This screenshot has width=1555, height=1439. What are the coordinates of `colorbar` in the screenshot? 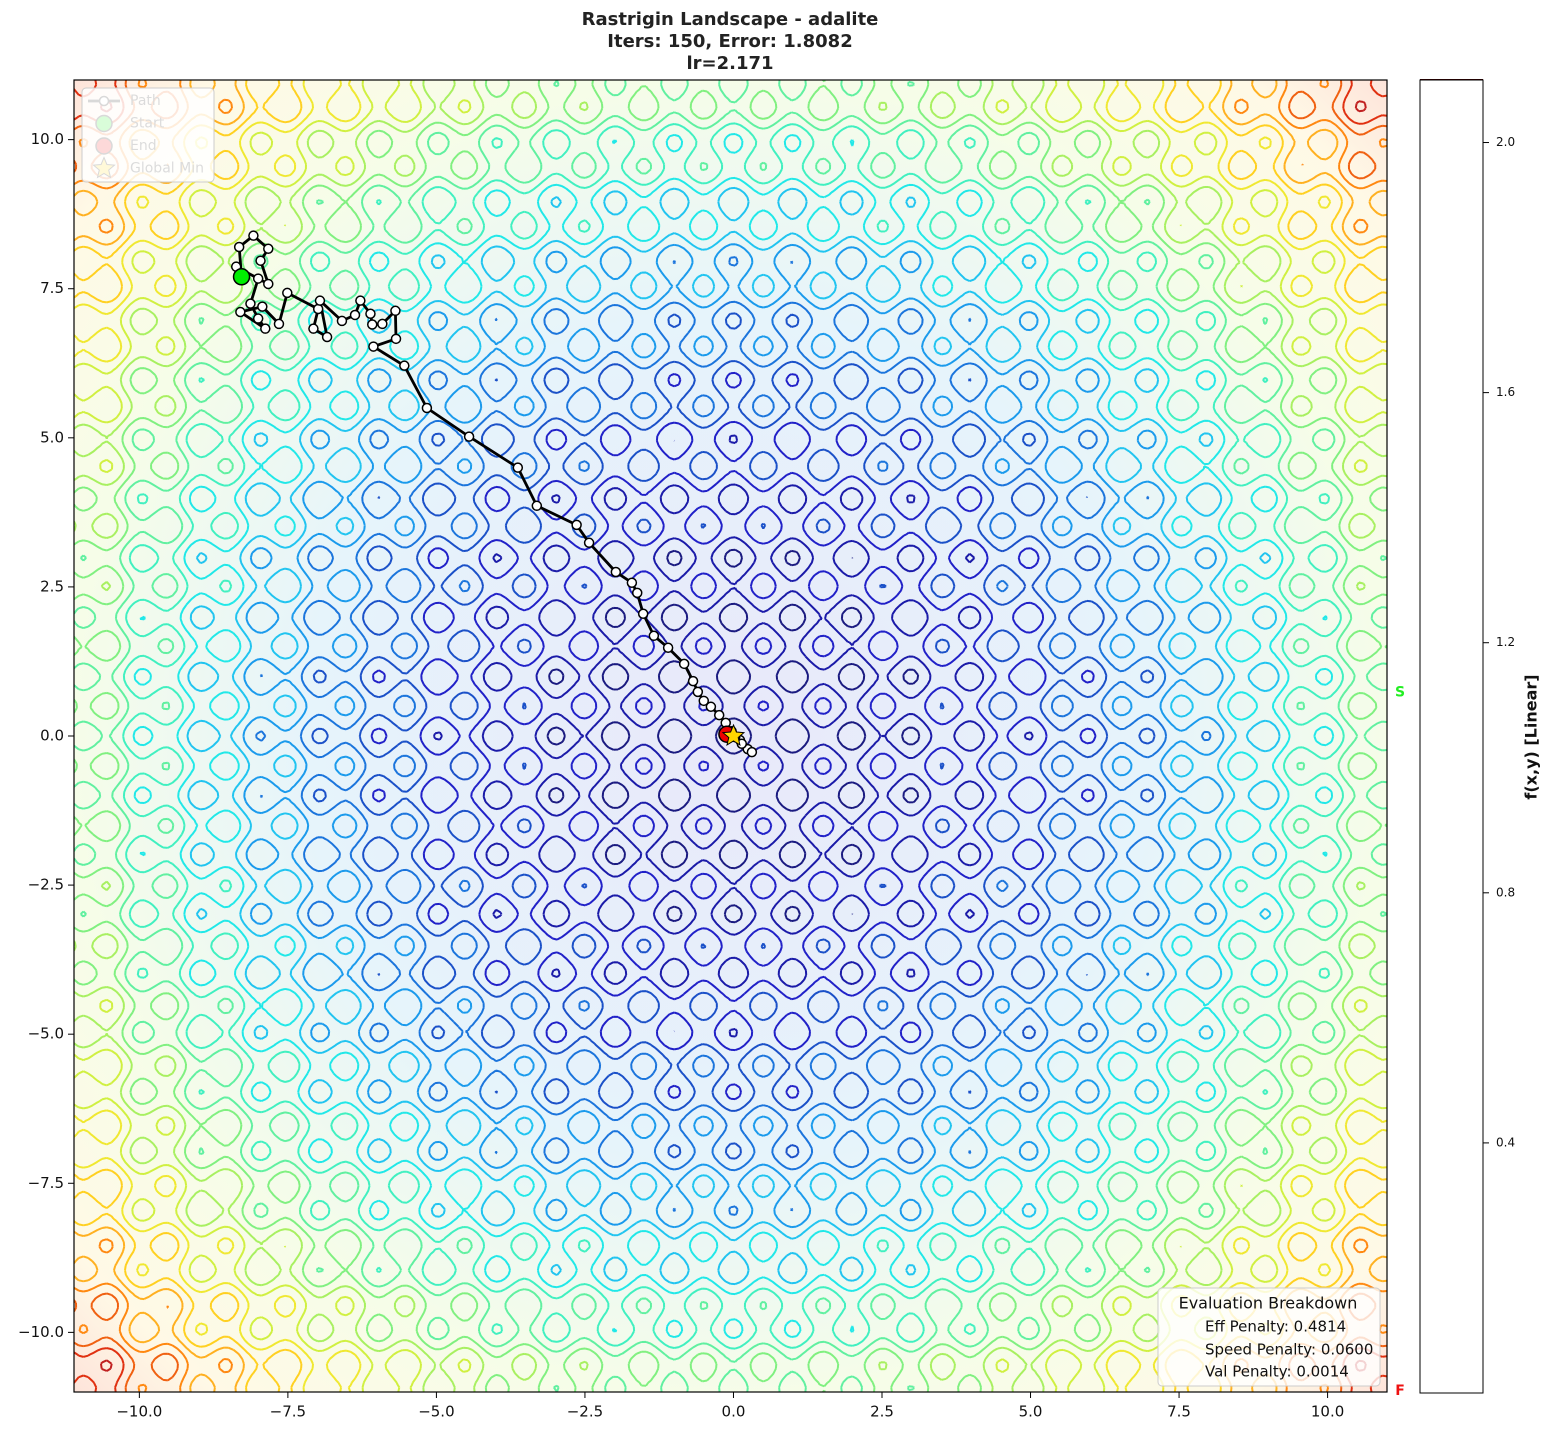 It's located at (1451, 736).